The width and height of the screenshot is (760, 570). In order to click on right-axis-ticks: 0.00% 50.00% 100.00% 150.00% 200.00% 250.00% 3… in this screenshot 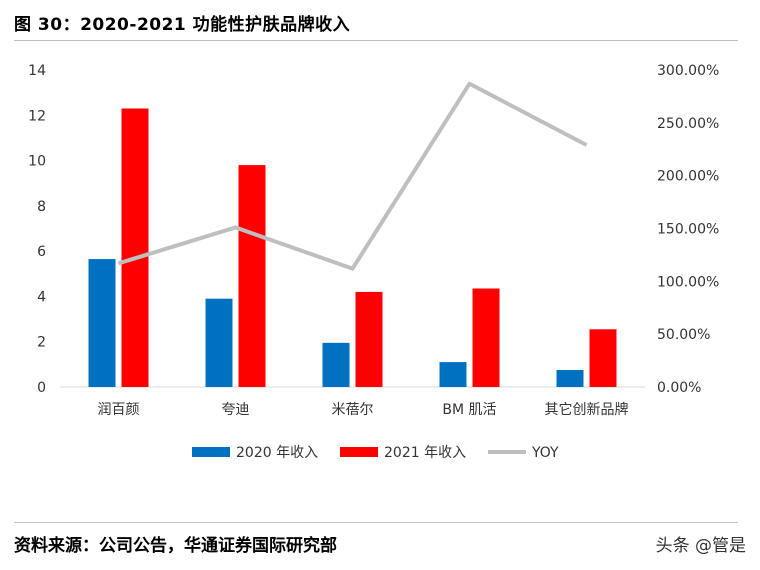, I will do `click(688, 229)`.